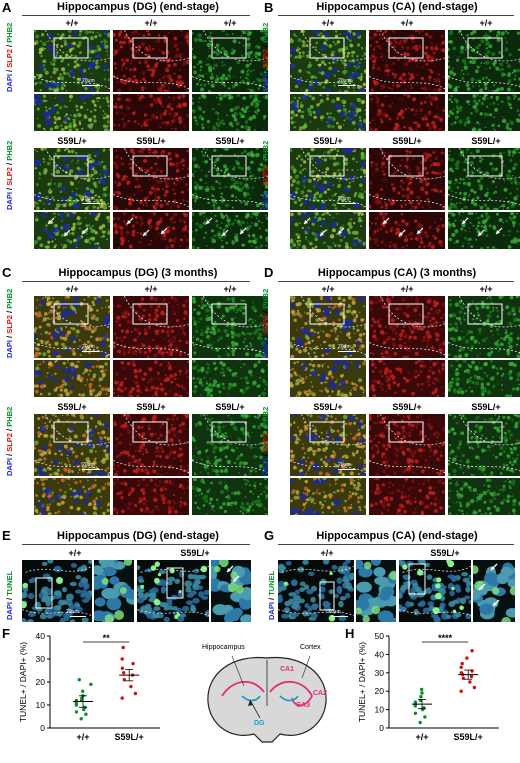 This screenshot has height=763, width=520. What do you see at coordinates (151, 378) in the screenshot?
I see `zoom-c-wt-ch2` at bounding box center [151, 378].